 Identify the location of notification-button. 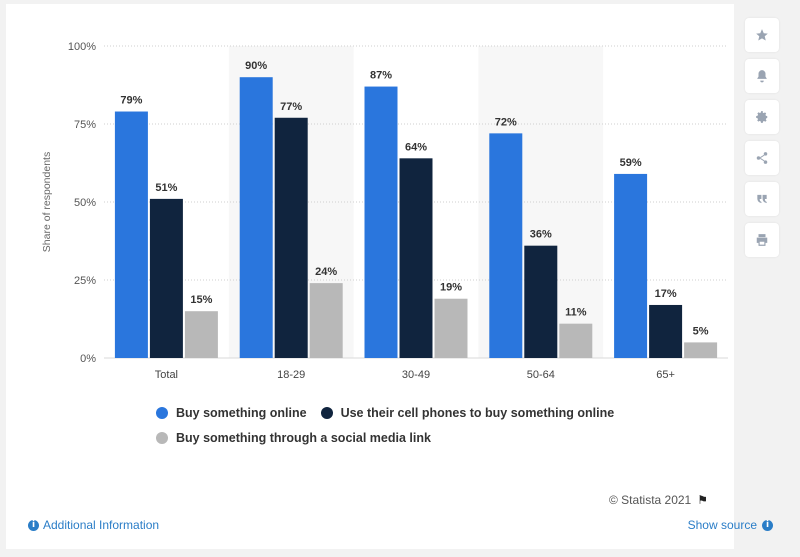
(762, 76).